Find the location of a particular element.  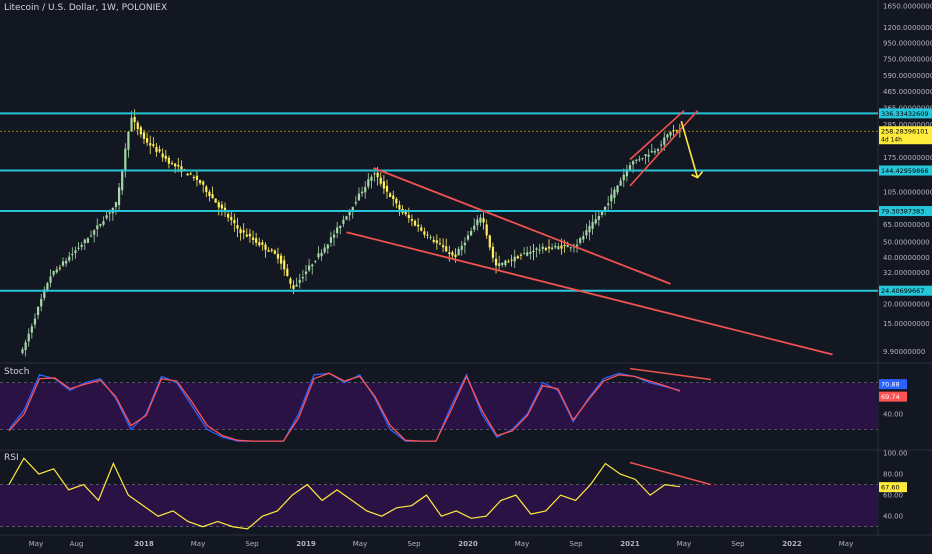

rising-channel-upper is located at coordinates (657, 135).